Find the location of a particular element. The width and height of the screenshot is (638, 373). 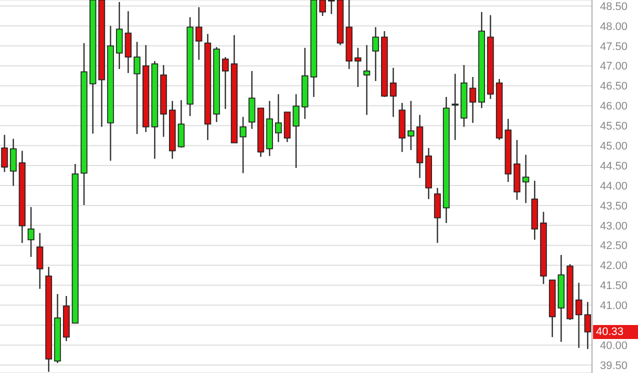

y-tick-label: 41.00 is located at coordinates (614, 306).